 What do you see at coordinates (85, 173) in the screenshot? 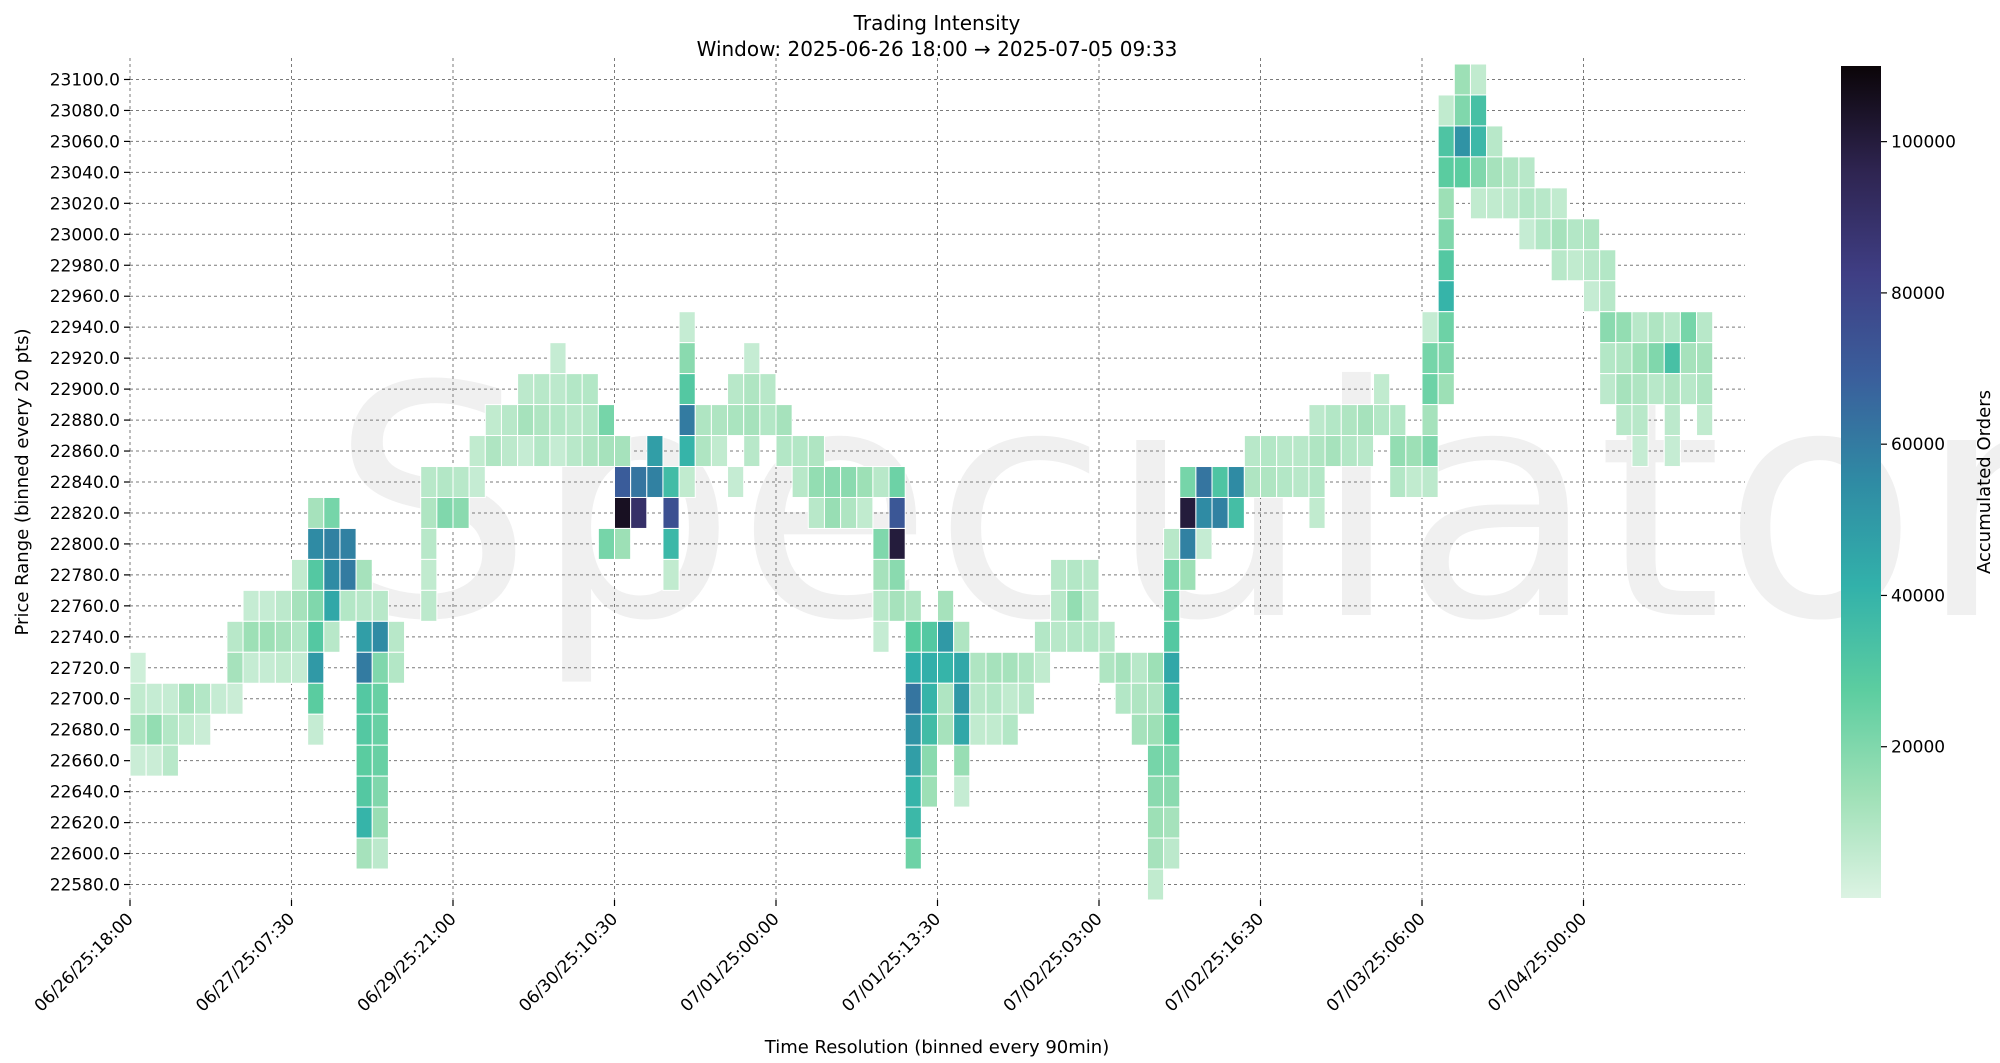
I see `y-tick-label: 23040.0` at bounding box center [85, 173].